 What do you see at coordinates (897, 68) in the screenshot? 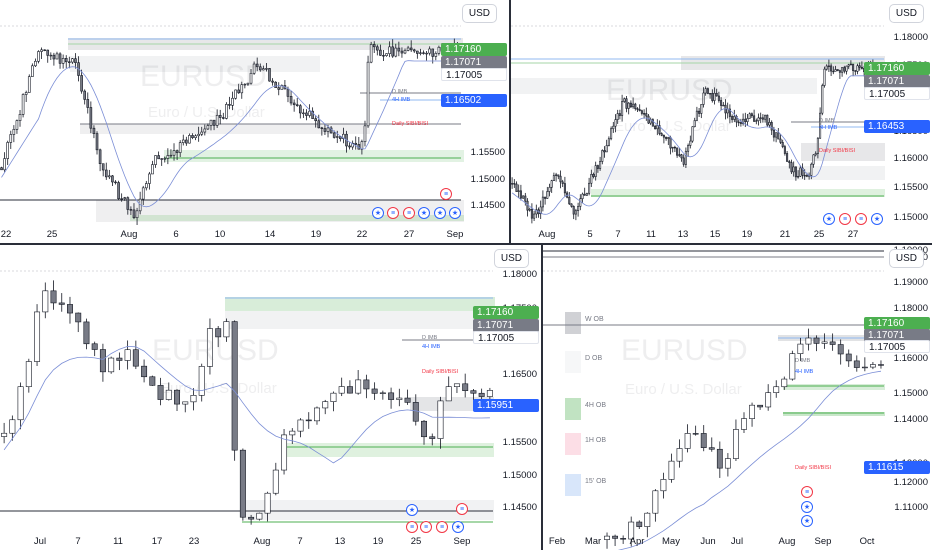
I see `price-label-green: 1.17160` at bounding box center [897, 68].